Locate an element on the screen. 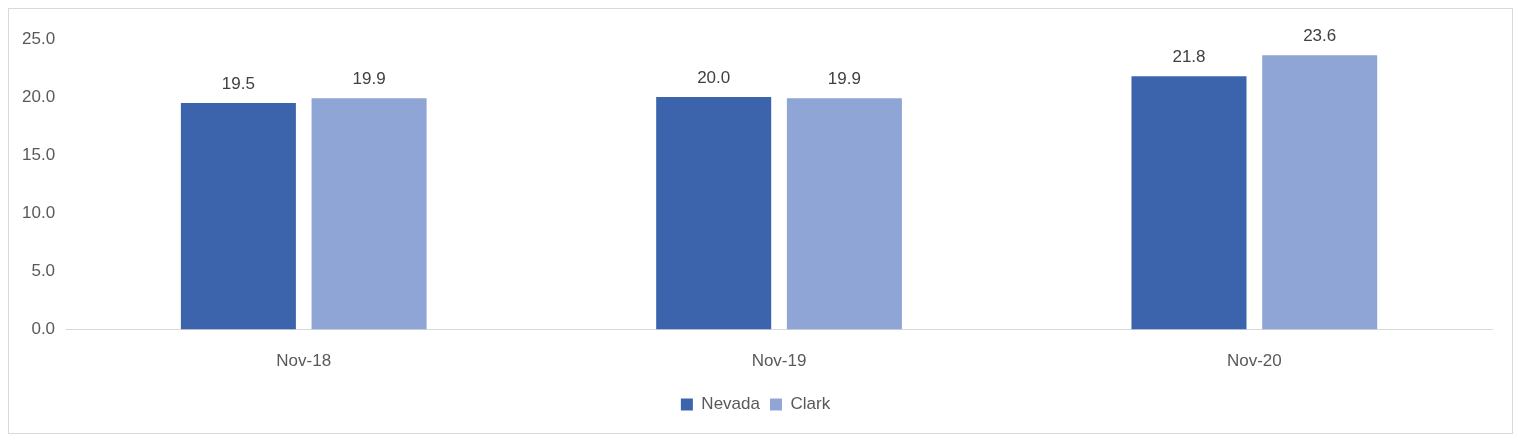  y-tick-label: 5.0 is located at coordinates (43, 271).